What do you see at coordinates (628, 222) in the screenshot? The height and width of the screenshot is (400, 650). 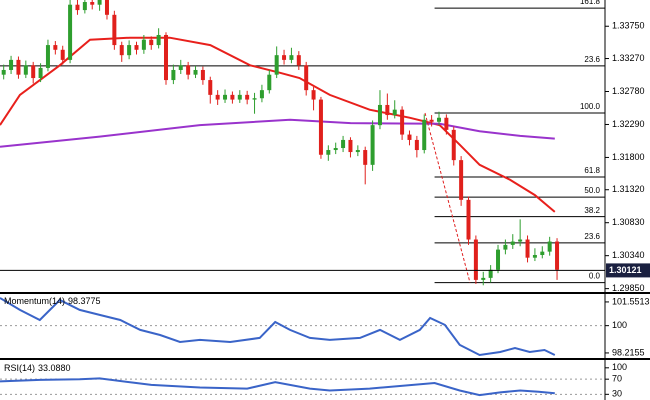 I see `y-tick-label: 1.30830` at bounding box center [628, 222].